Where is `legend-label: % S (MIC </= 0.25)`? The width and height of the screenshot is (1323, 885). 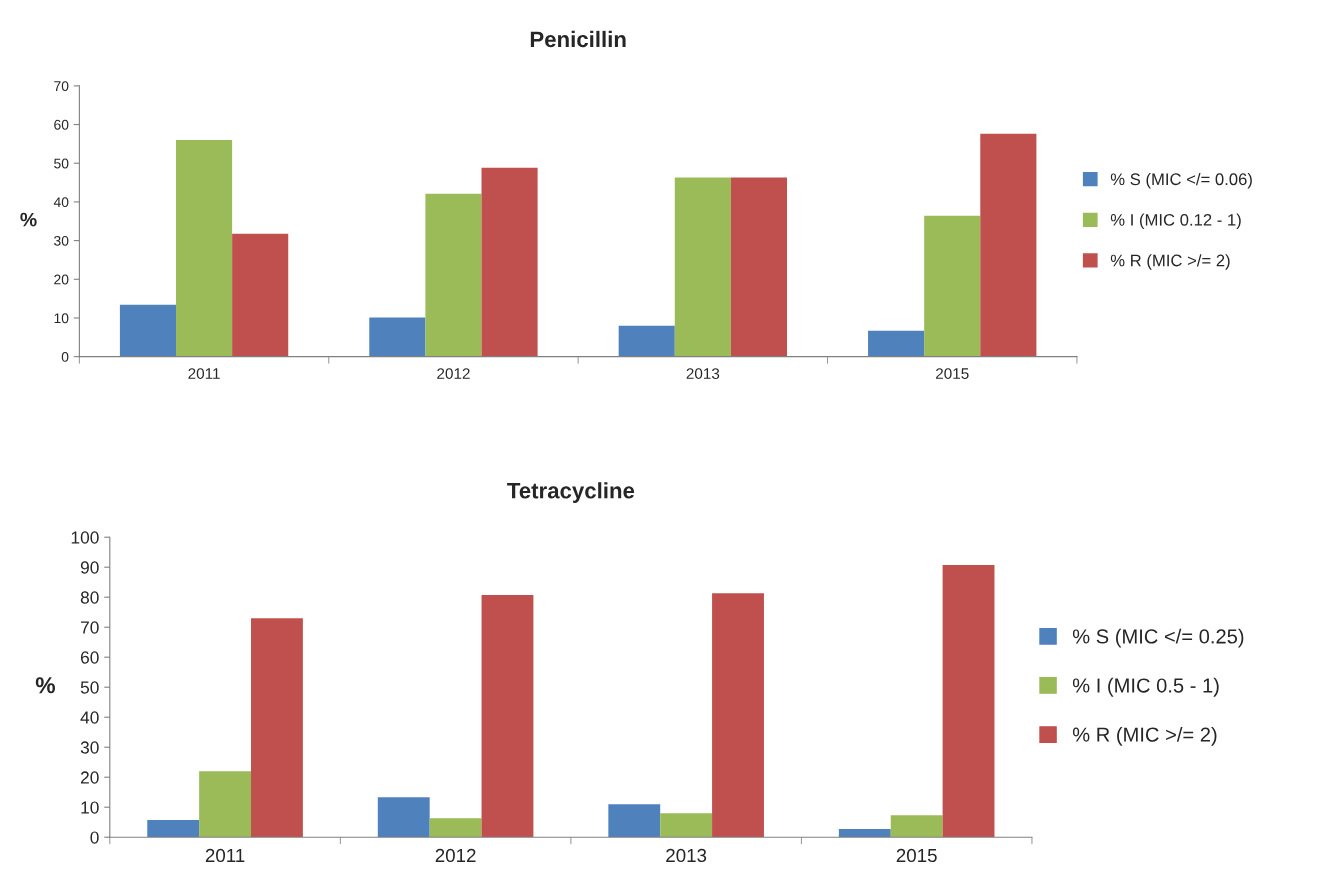 legend-label: % S (MIC </= 0.25) is located at coordinates (1158, 638).